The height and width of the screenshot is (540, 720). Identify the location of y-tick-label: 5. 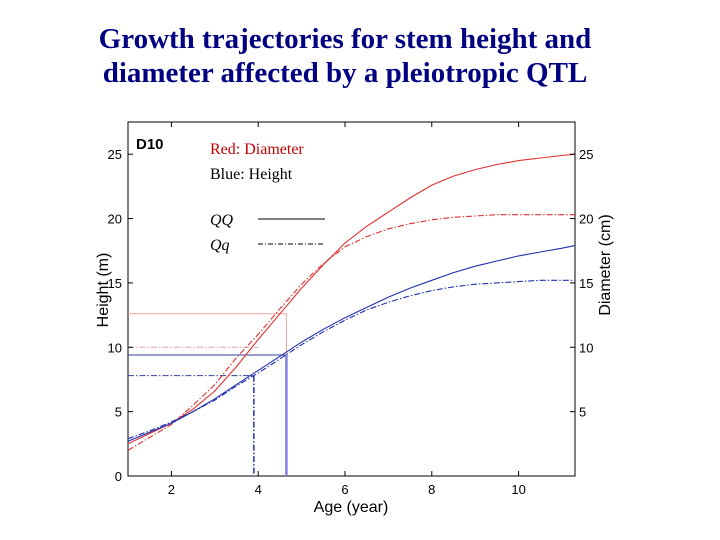
(118, 412).